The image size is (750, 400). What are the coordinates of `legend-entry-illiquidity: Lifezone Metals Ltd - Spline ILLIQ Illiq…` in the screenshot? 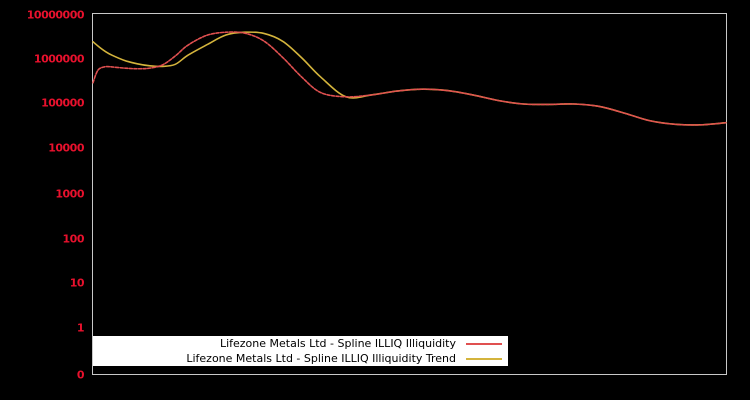 It's located at (300, 343).